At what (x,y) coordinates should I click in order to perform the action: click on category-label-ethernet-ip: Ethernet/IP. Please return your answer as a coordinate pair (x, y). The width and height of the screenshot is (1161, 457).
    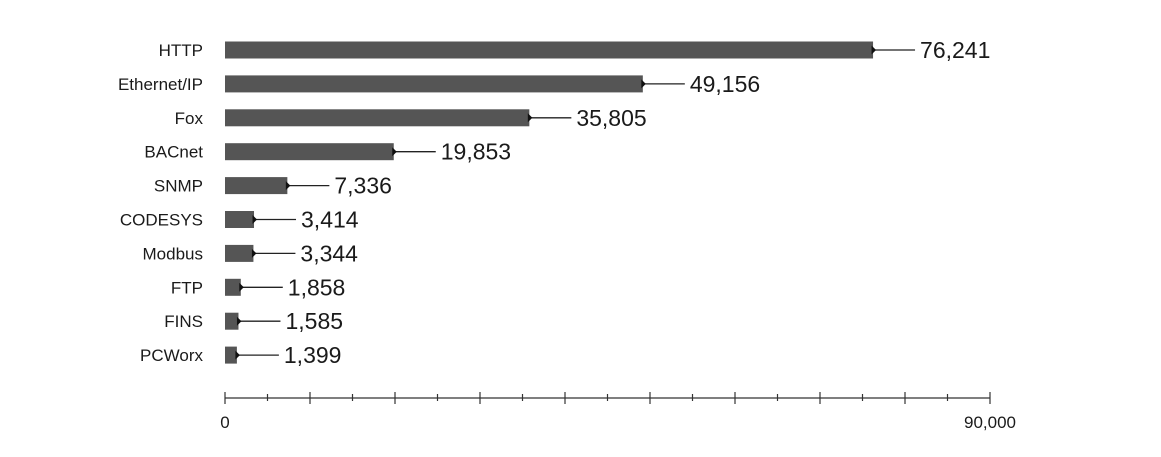
    Looking at the image, I should click on (160, 84).